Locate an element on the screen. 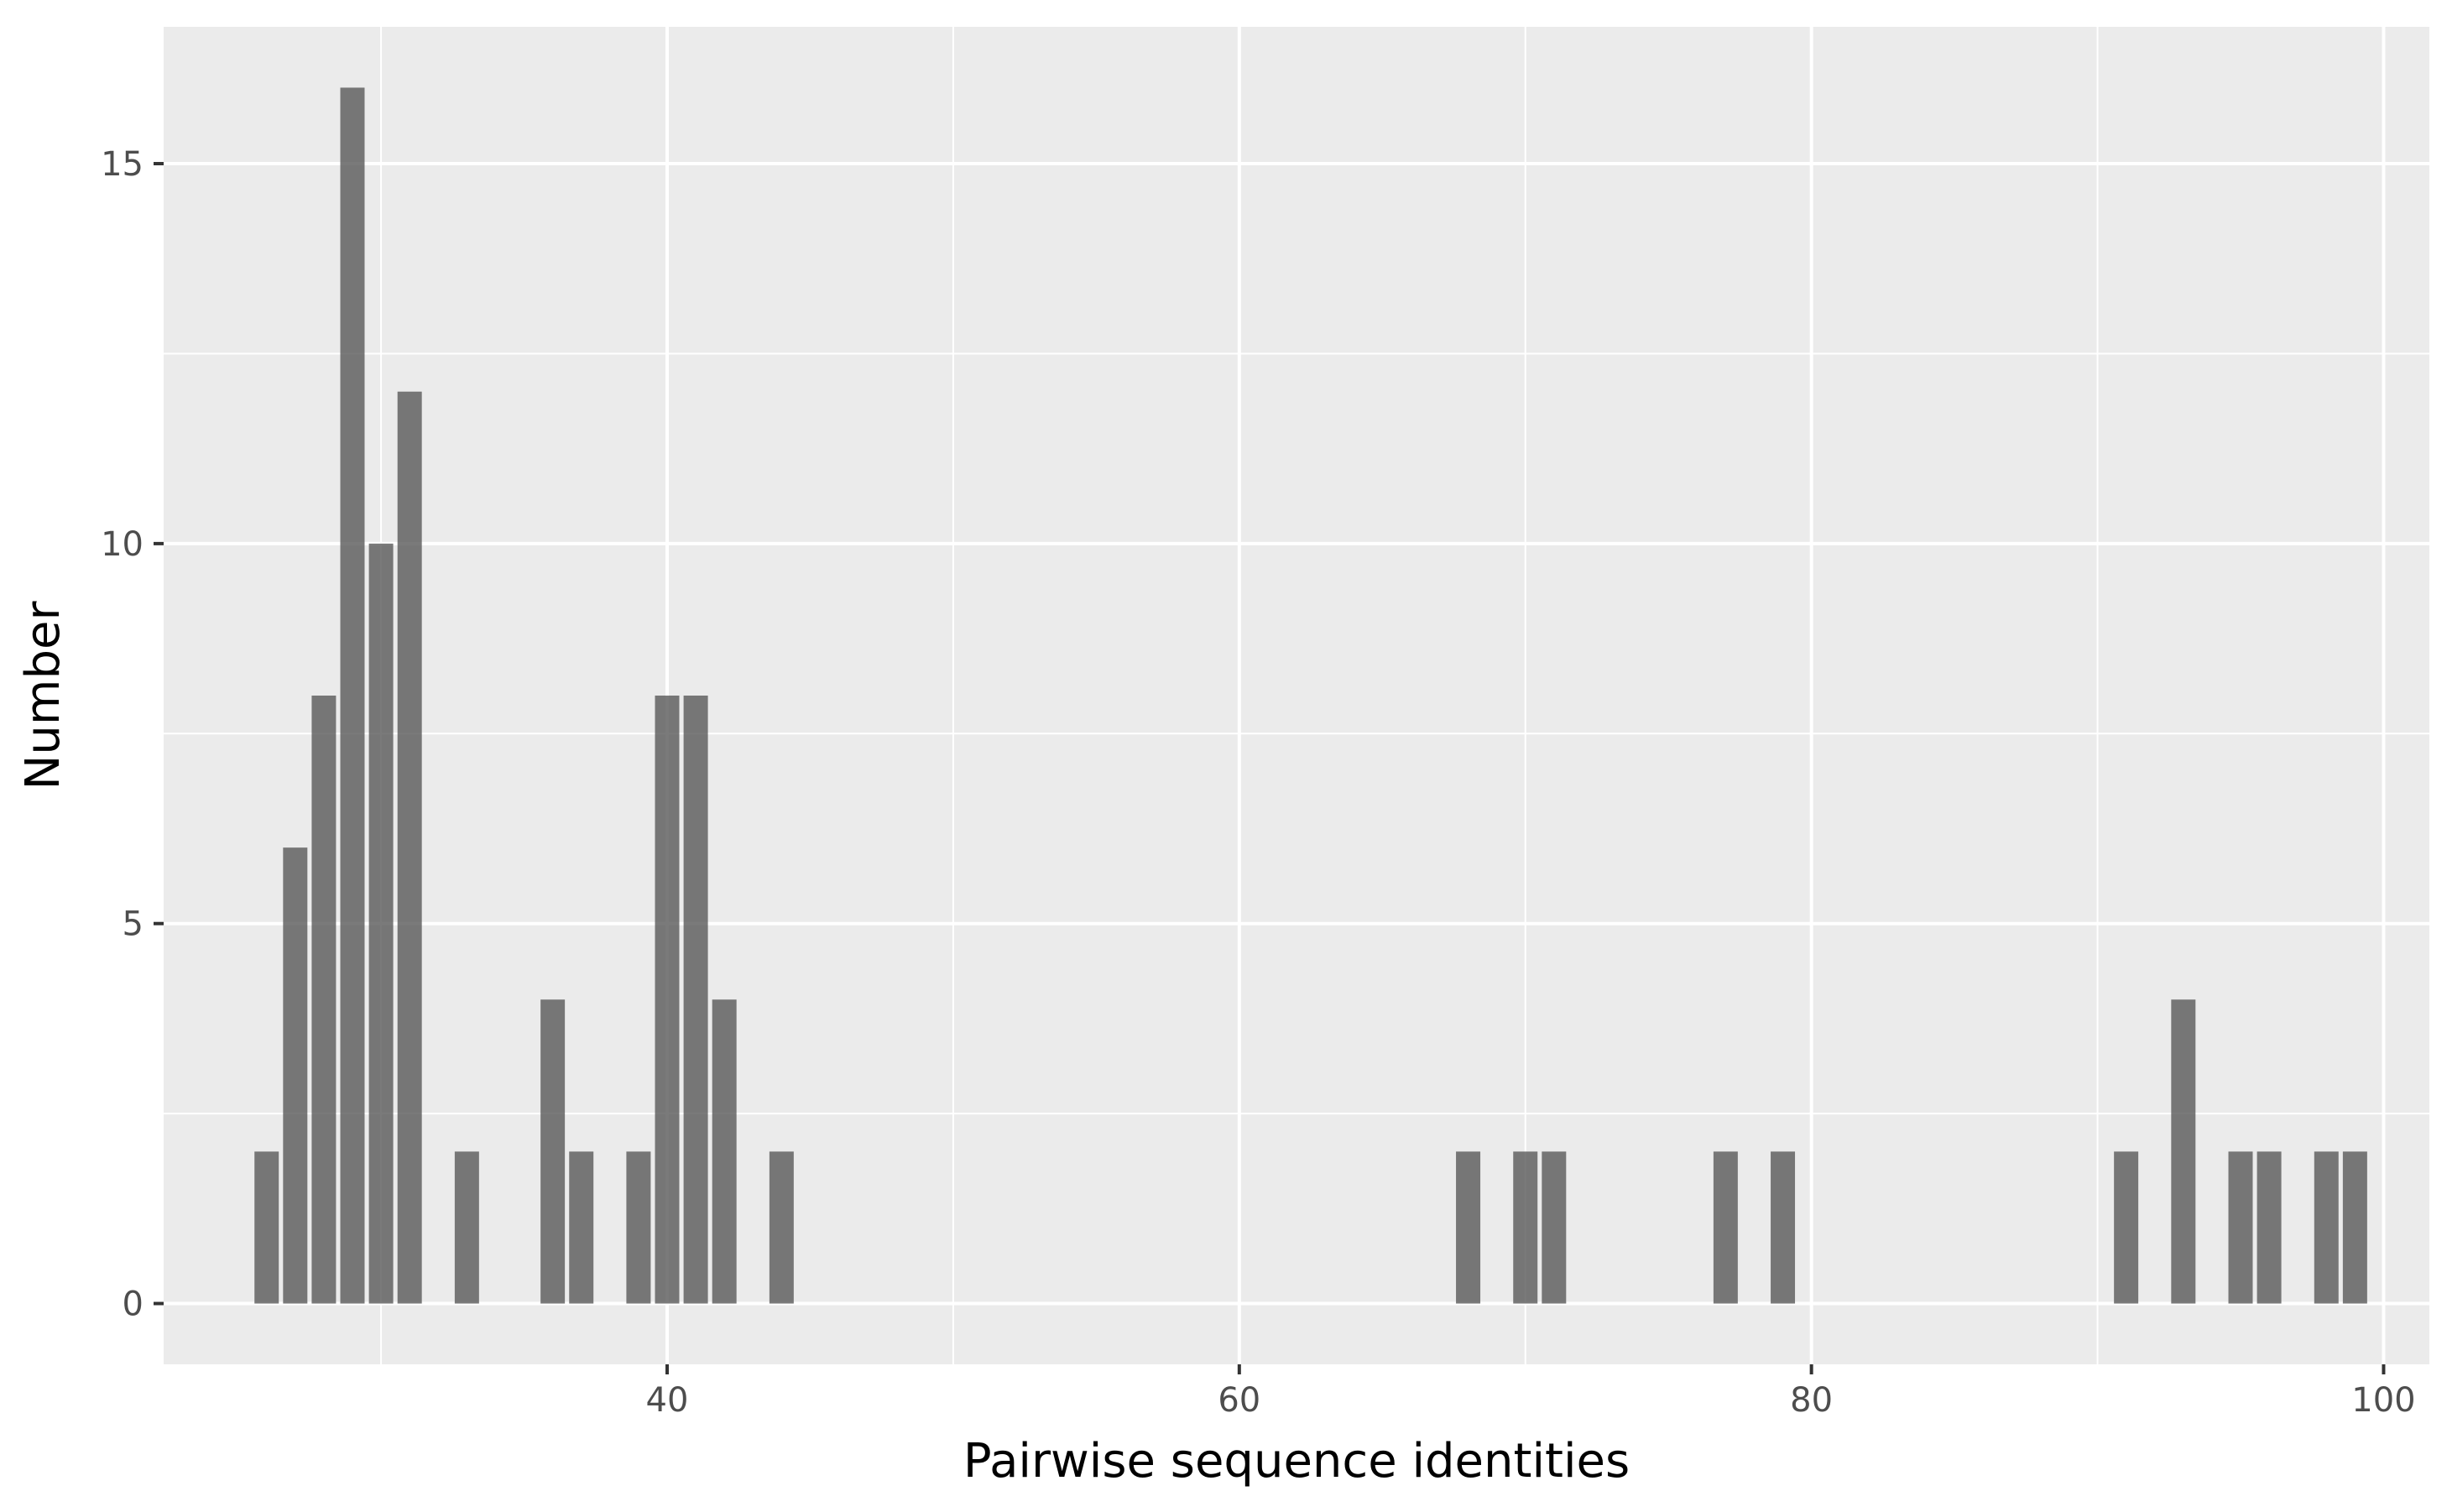 This screenshot has height=1512, width=2447. y-axis-title: Number is located at coordinates (43, 695).